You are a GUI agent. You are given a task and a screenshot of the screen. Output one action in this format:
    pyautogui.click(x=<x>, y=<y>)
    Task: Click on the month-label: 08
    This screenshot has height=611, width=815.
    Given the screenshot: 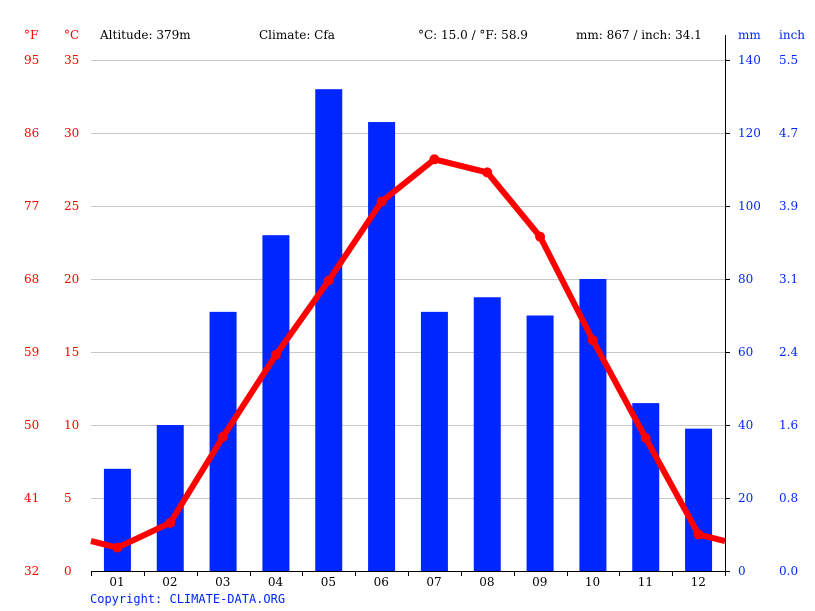 What is the action you would take?
    pyautogui.click(x=487, y=582)
    